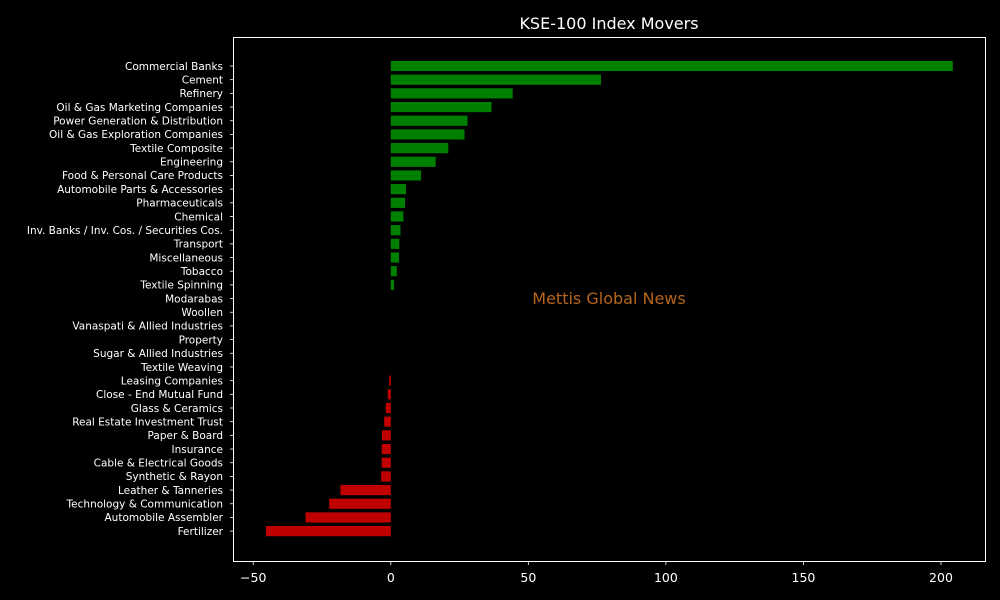  I want to click on category-label-refinery: Refinery, so click(201, 94).